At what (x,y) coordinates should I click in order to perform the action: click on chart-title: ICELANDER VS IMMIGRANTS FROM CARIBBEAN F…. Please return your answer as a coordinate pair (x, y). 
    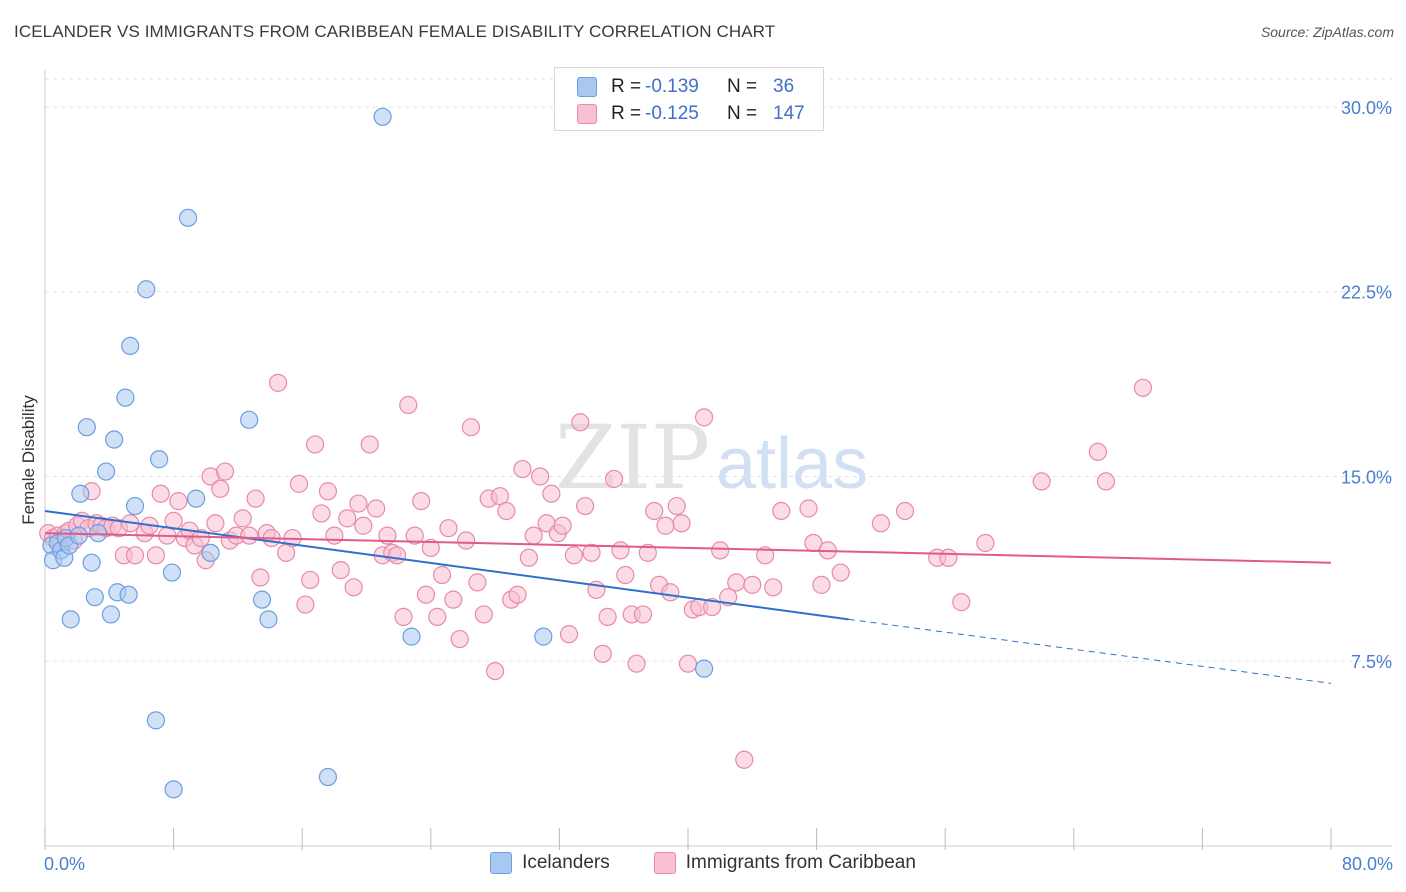
    Looking at the image, I should click on (395, 31).